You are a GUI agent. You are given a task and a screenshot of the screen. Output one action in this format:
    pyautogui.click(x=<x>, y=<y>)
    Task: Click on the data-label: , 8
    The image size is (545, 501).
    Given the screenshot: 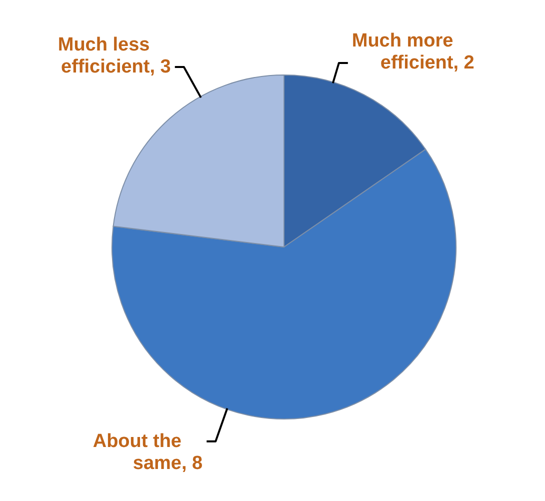 What is the action you would take?
    pyautogui.click(x=192, y=463)
    